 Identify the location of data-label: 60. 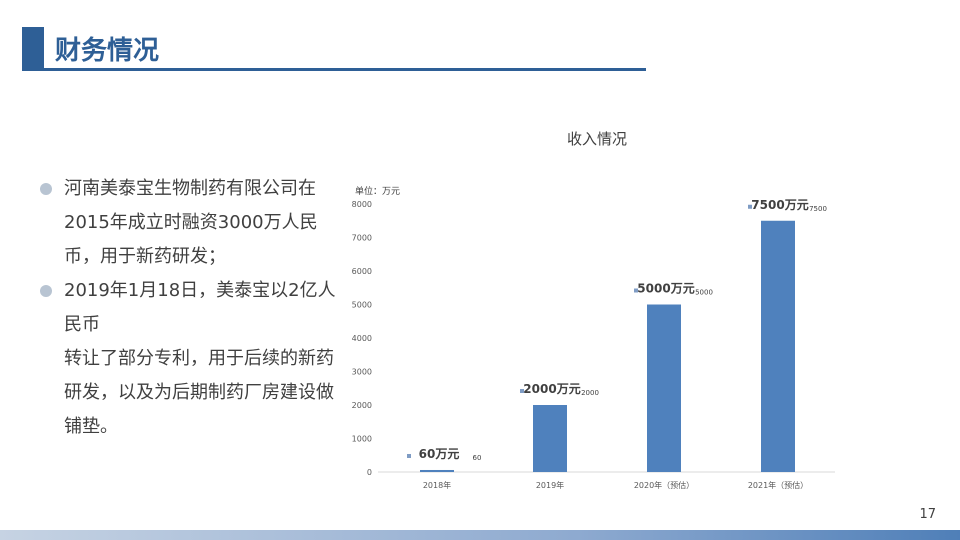
(477, 458).